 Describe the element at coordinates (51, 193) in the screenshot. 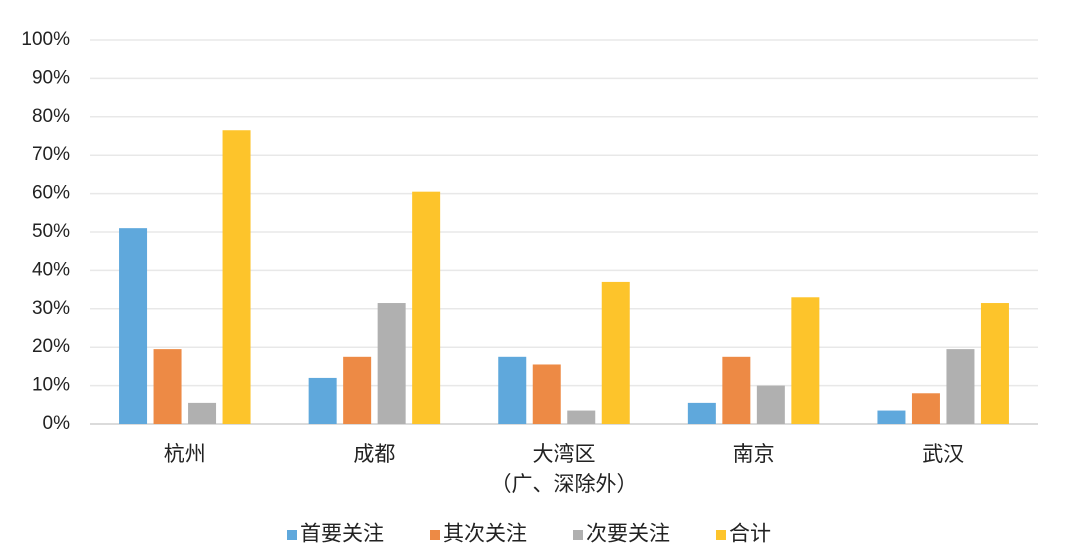

I see `y-tick-label: 60%` at that location.